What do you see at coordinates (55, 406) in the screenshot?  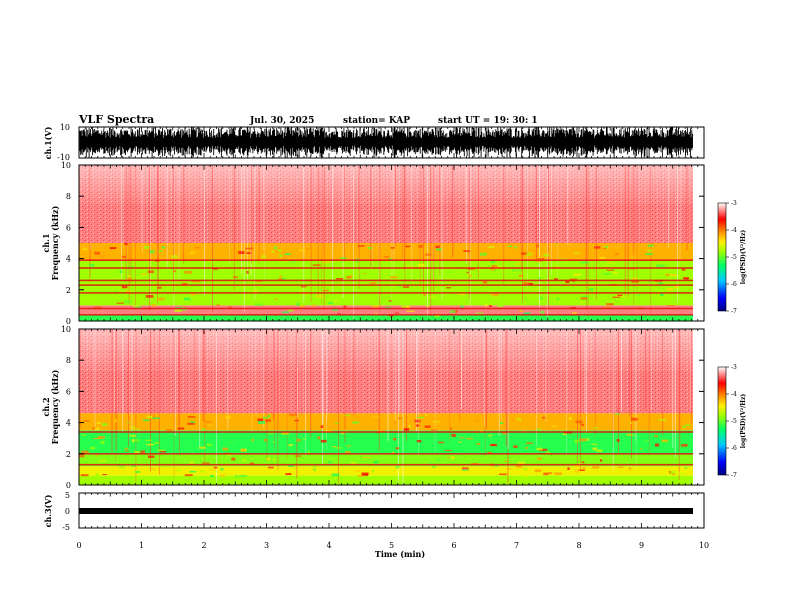 I see `ch2-ylabel-frequency: Frequency (kHz)` at bounding box center [55, 406].